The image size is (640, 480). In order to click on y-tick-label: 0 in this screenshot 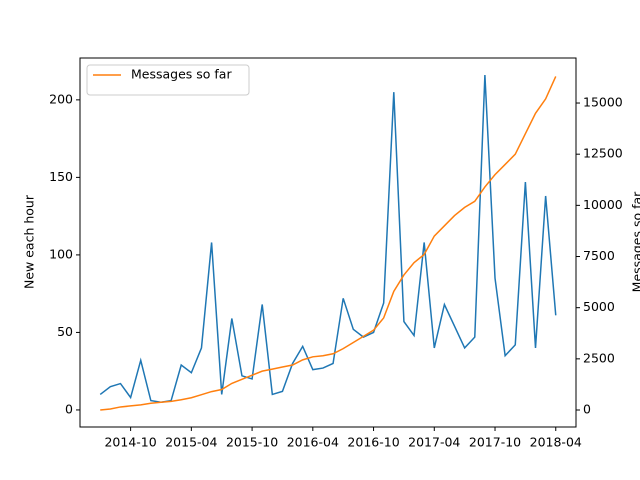, I will do `click(69, 408)`.